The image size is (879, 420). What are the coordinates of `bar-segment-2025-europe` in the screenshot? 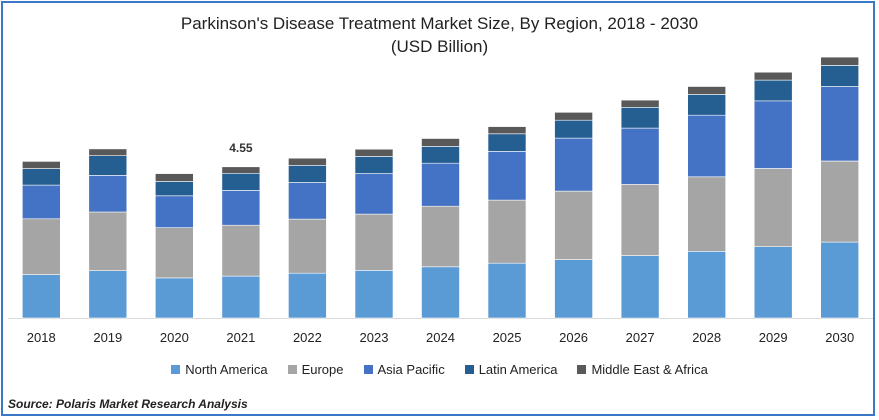 It's located at (507, 231).